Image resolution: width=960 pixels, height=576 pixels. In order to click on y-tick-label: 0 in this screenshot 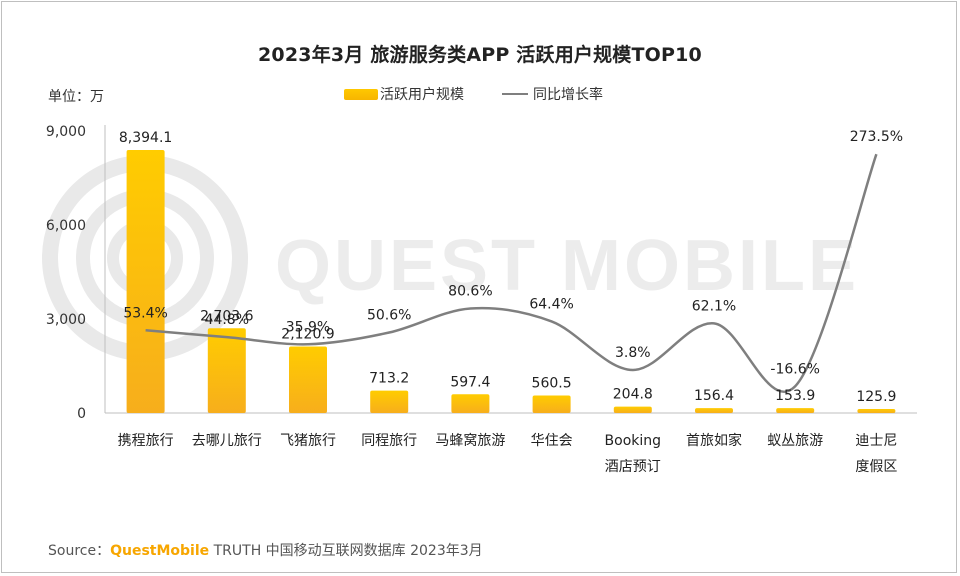, I will do `click(81, 414)`.